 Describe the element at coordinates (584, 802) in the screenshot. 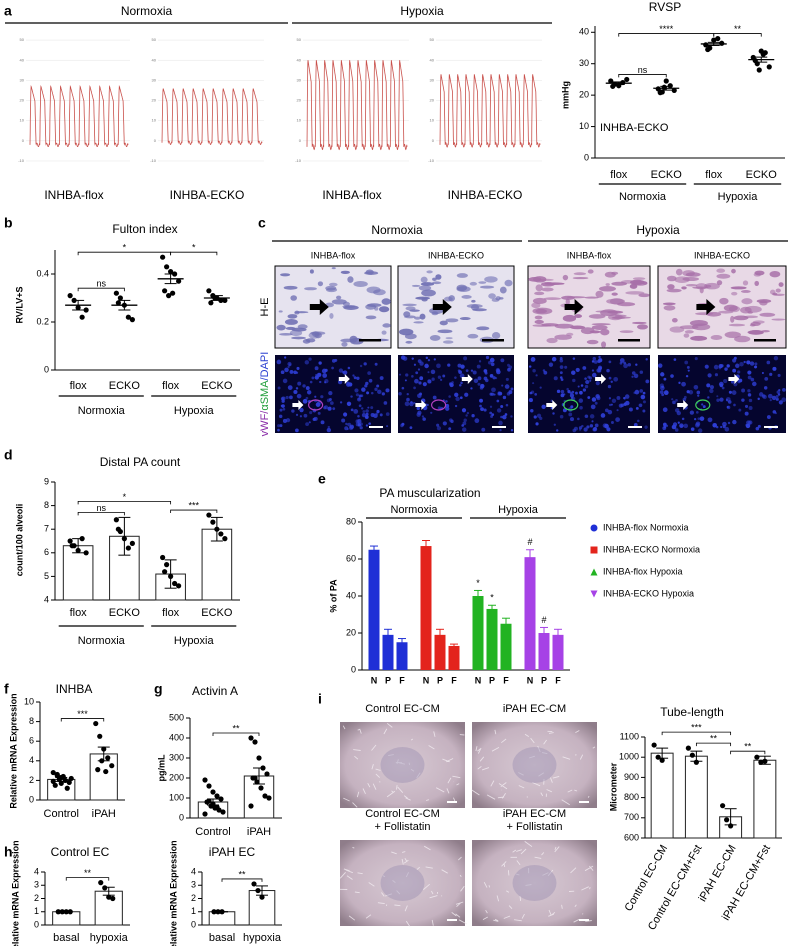

I see `scale-bar` at that location.